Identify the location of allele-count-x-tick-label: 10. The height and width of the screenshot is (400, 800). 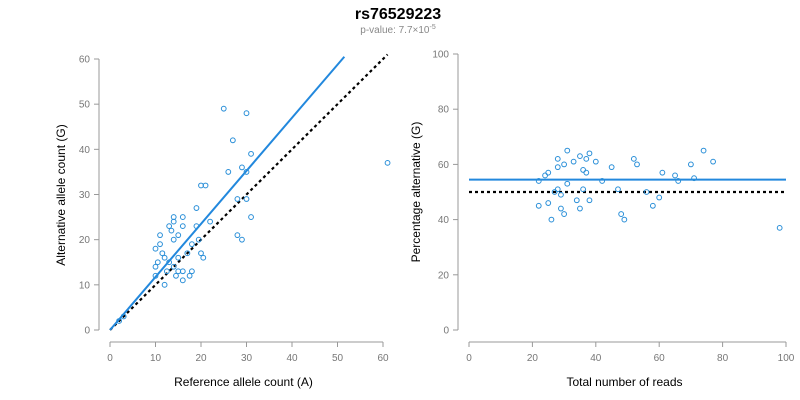
(156, 358).